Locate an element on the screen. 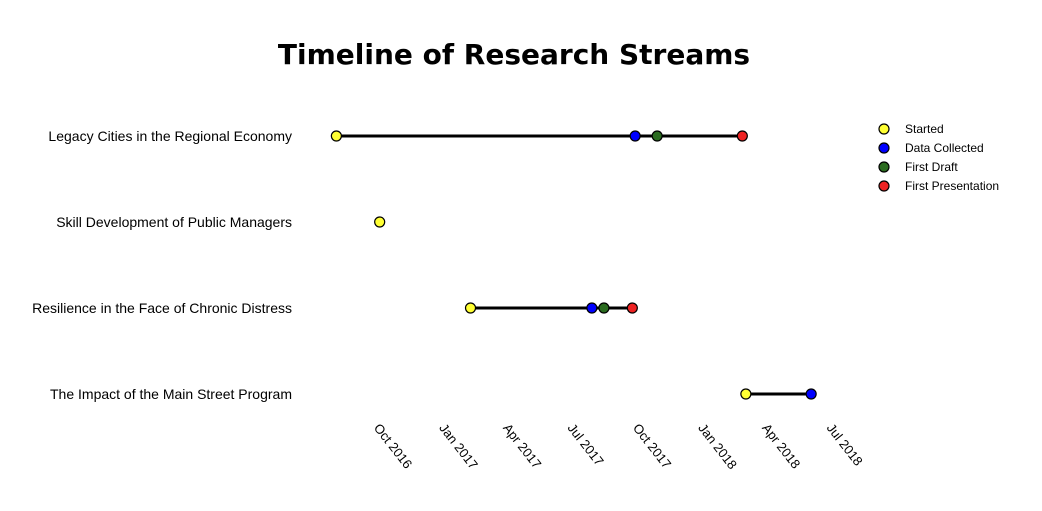  legend-entry-first-draft: First Draft is located at coordinates (918, 167).